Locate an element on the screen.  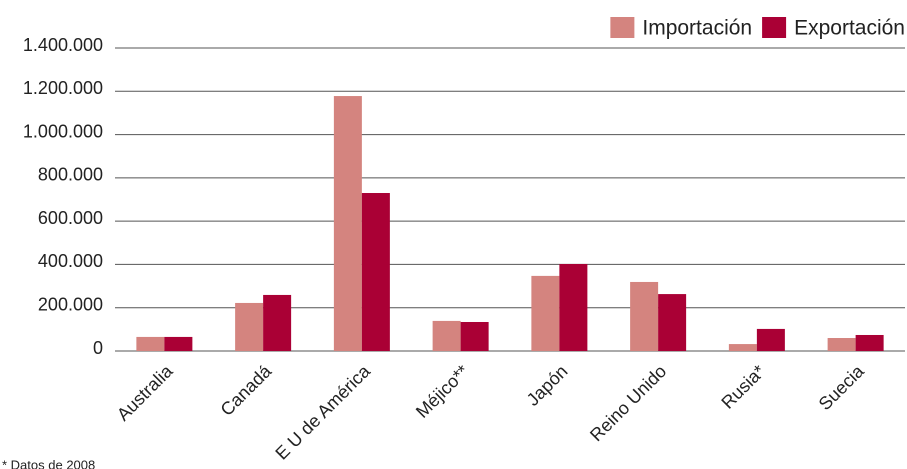
y-tick-label: 0 is located at coordinates (98, 348).